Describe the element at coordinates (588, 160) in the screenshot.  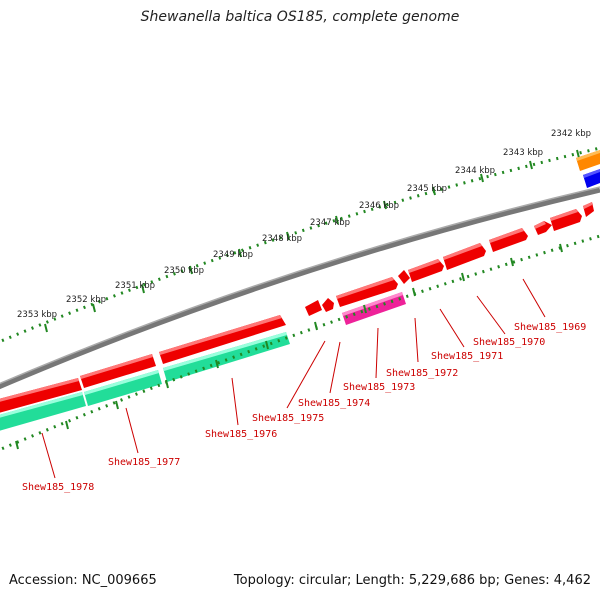
I see `orange-feature` at that location.